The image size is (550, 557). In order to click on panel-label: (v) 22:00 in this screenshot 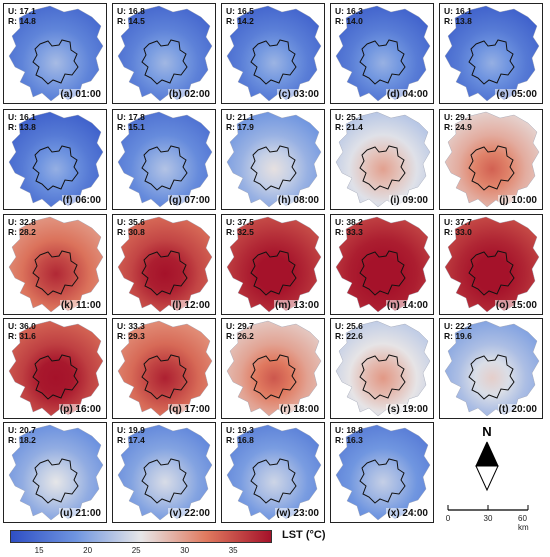, I will do `click(189, 513)`.